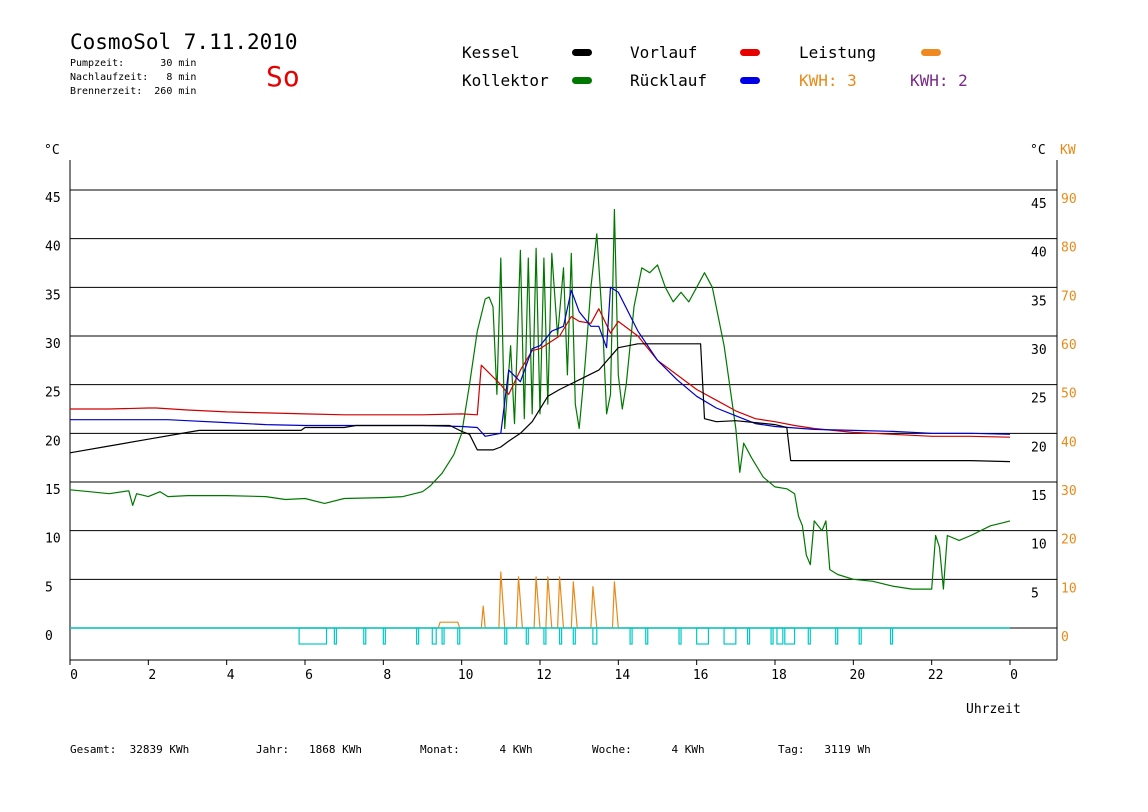 The height and width of the screenshot is (812, 1148). I want to click on footer-monat: Monat: 4 KWh, so click(476, 749).